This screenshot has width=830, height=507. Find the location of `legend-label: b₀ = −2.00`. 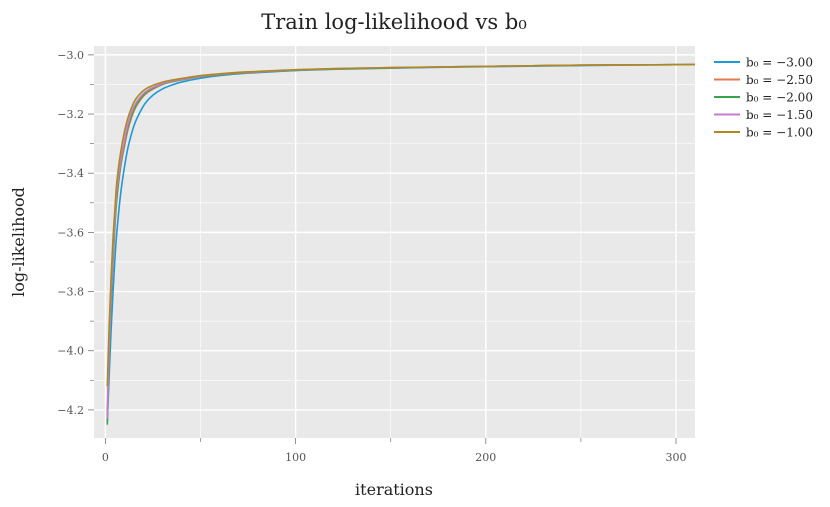

legend-label: b₀ = −2.00 is located at coordinates (779, 98).